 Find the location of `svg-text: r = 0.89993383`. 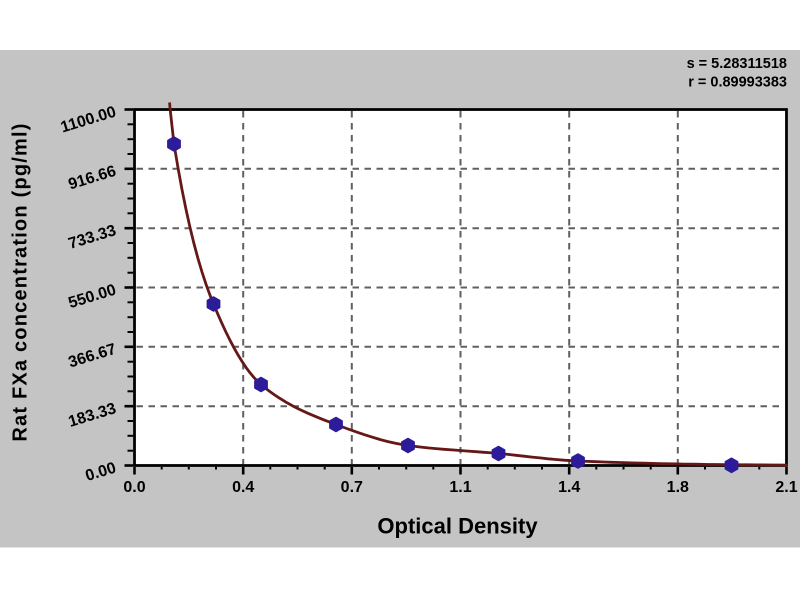

svg-text: r = 0.89993383 is located at coordinates (737, 83).